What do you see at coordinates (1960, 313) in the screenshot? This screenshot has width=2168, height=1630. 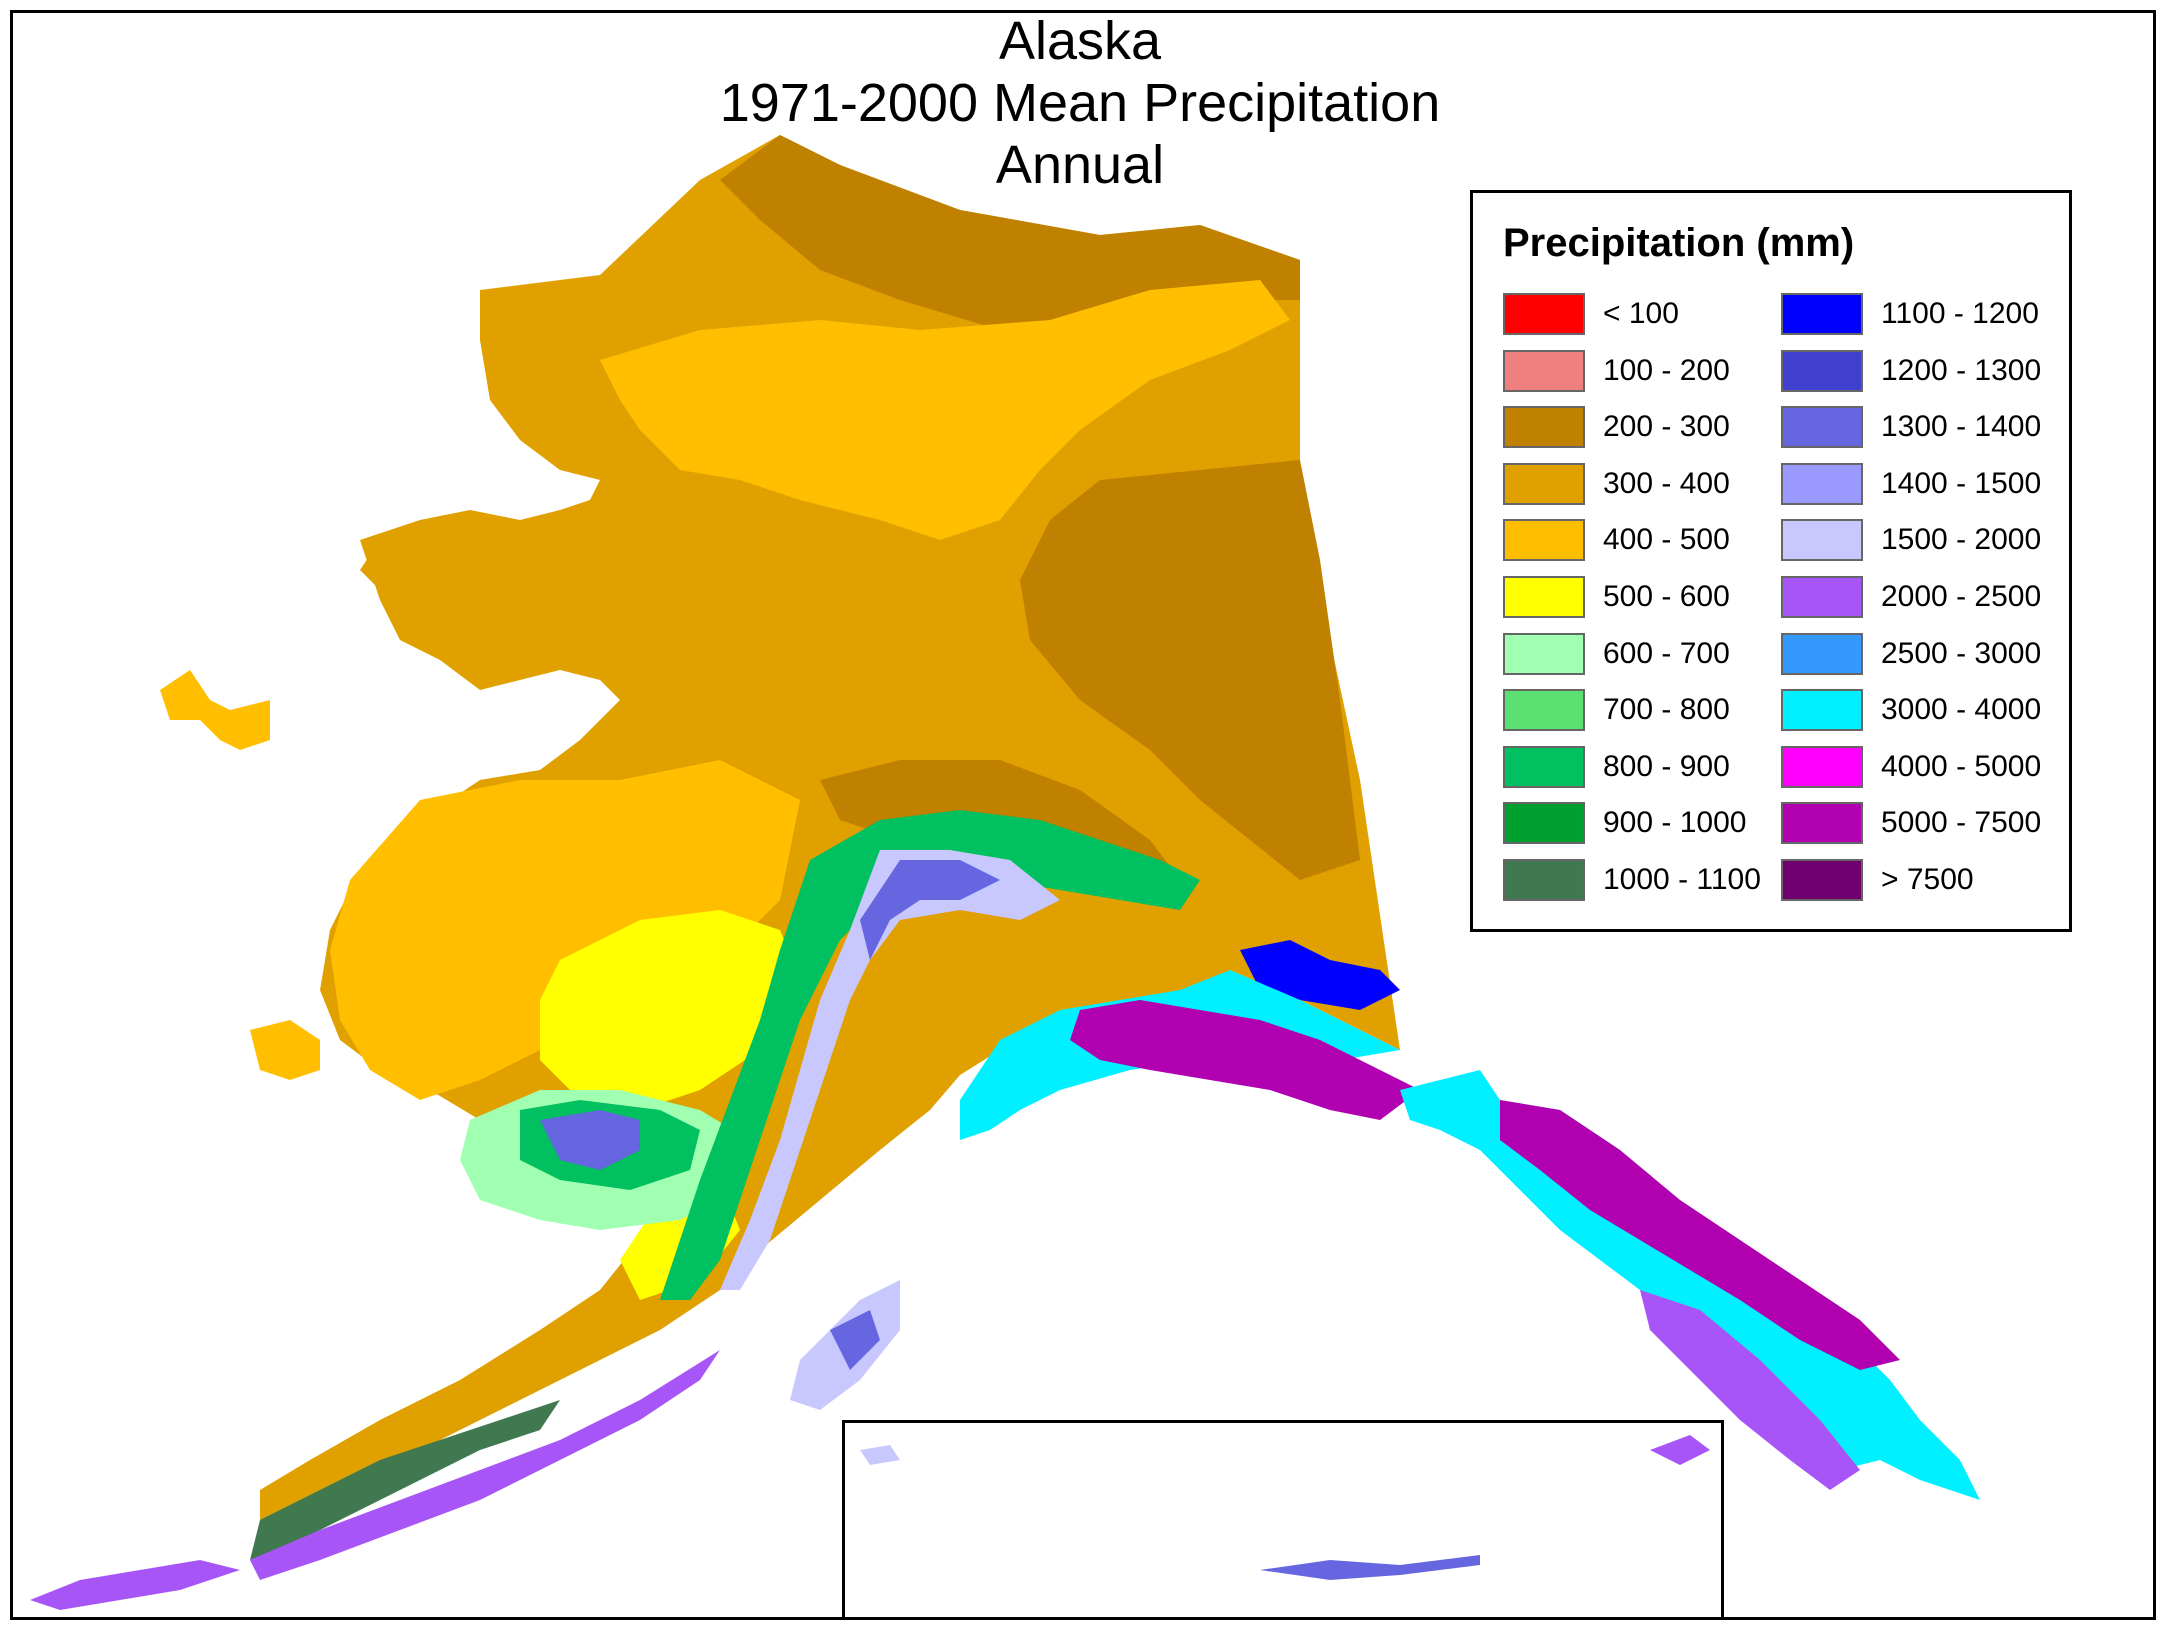 I see `legend-label: 1100 - 1200` at bounding box center [1960, 313].